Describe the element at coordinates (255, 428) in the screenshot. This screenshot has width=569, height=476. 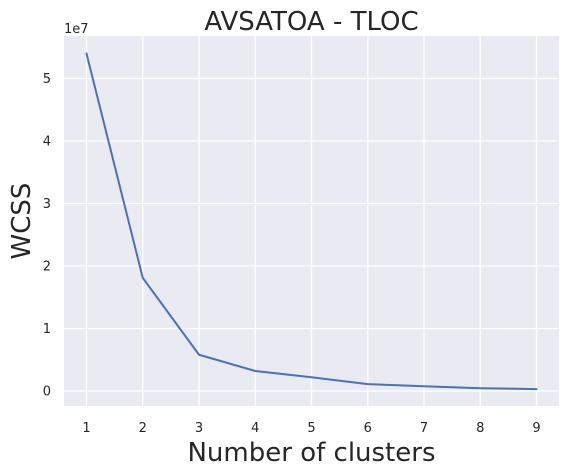
I see `x-tick-label: 4` at that location.